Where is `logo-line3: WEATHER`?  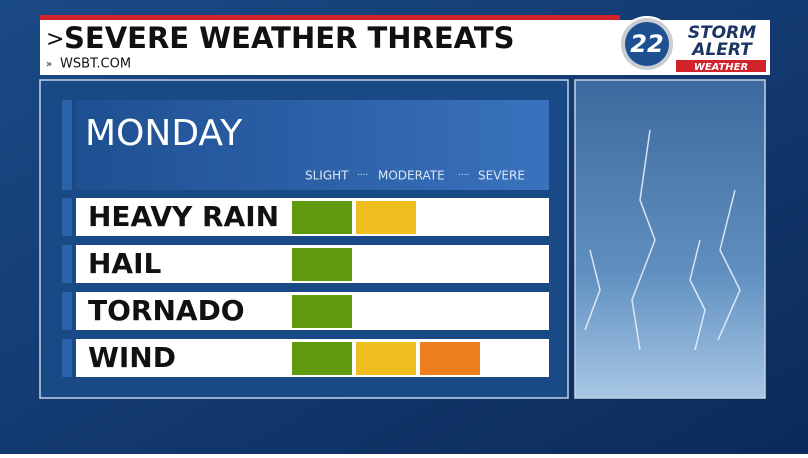 logo-line3: WEATHER is located at coordinates (721, 67).